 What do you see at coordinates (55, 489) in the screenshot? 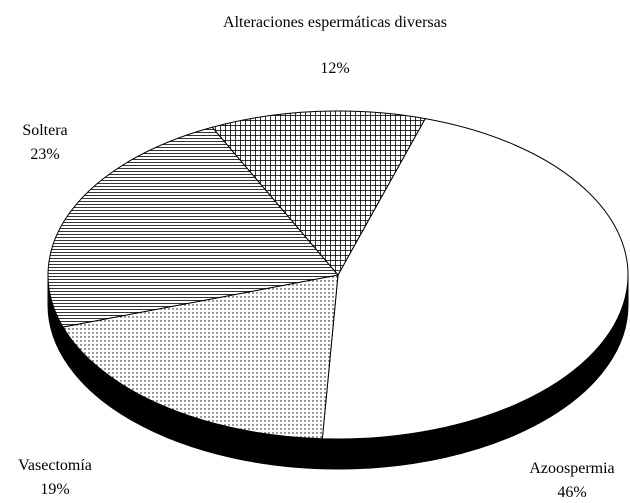
I see `slice-value-label: 19%` at bounding box center [55, 489].